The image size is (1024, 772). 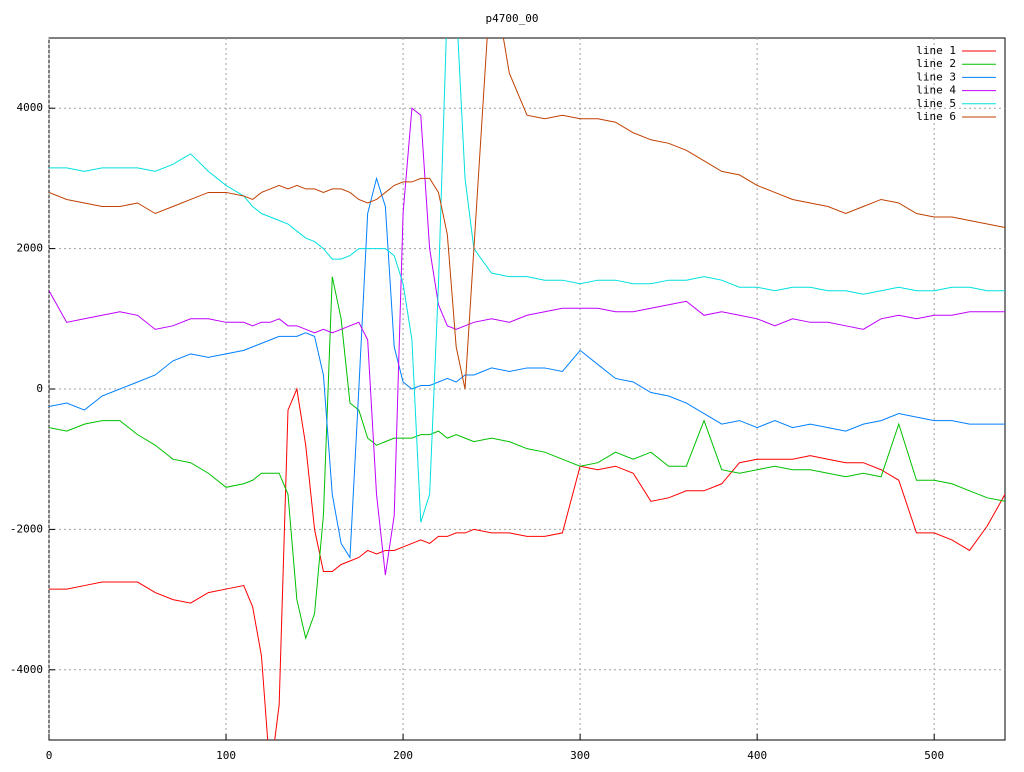 I want to click on legend-label: line 4, so click(x=936, y=90).